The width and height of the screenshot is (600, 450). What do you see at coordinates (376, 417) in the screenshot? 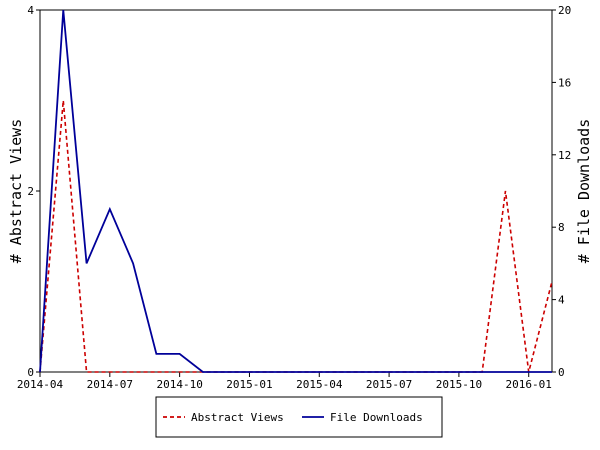
I see `legend-label: File Downloads` at bounding box center [376, 417].